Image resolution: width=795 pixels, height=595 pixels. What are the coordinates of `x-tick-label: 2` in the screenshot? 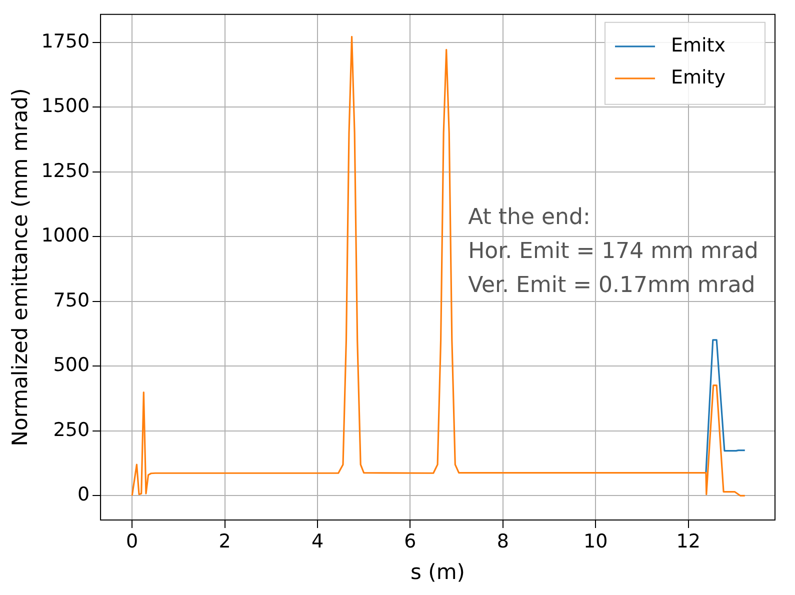 It's located at (224, 541).